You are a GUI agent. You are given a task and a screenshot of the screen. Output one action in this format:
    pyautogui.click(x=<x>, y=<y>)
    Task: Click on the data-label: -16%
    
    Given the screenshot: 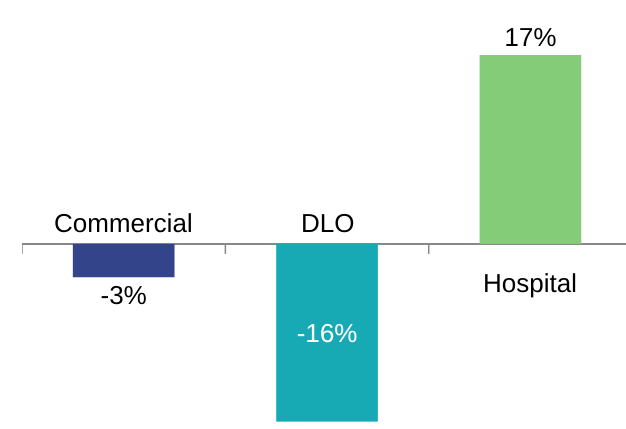 What is the action you would take?
    pyautogui.click(x=327, y=333)
    